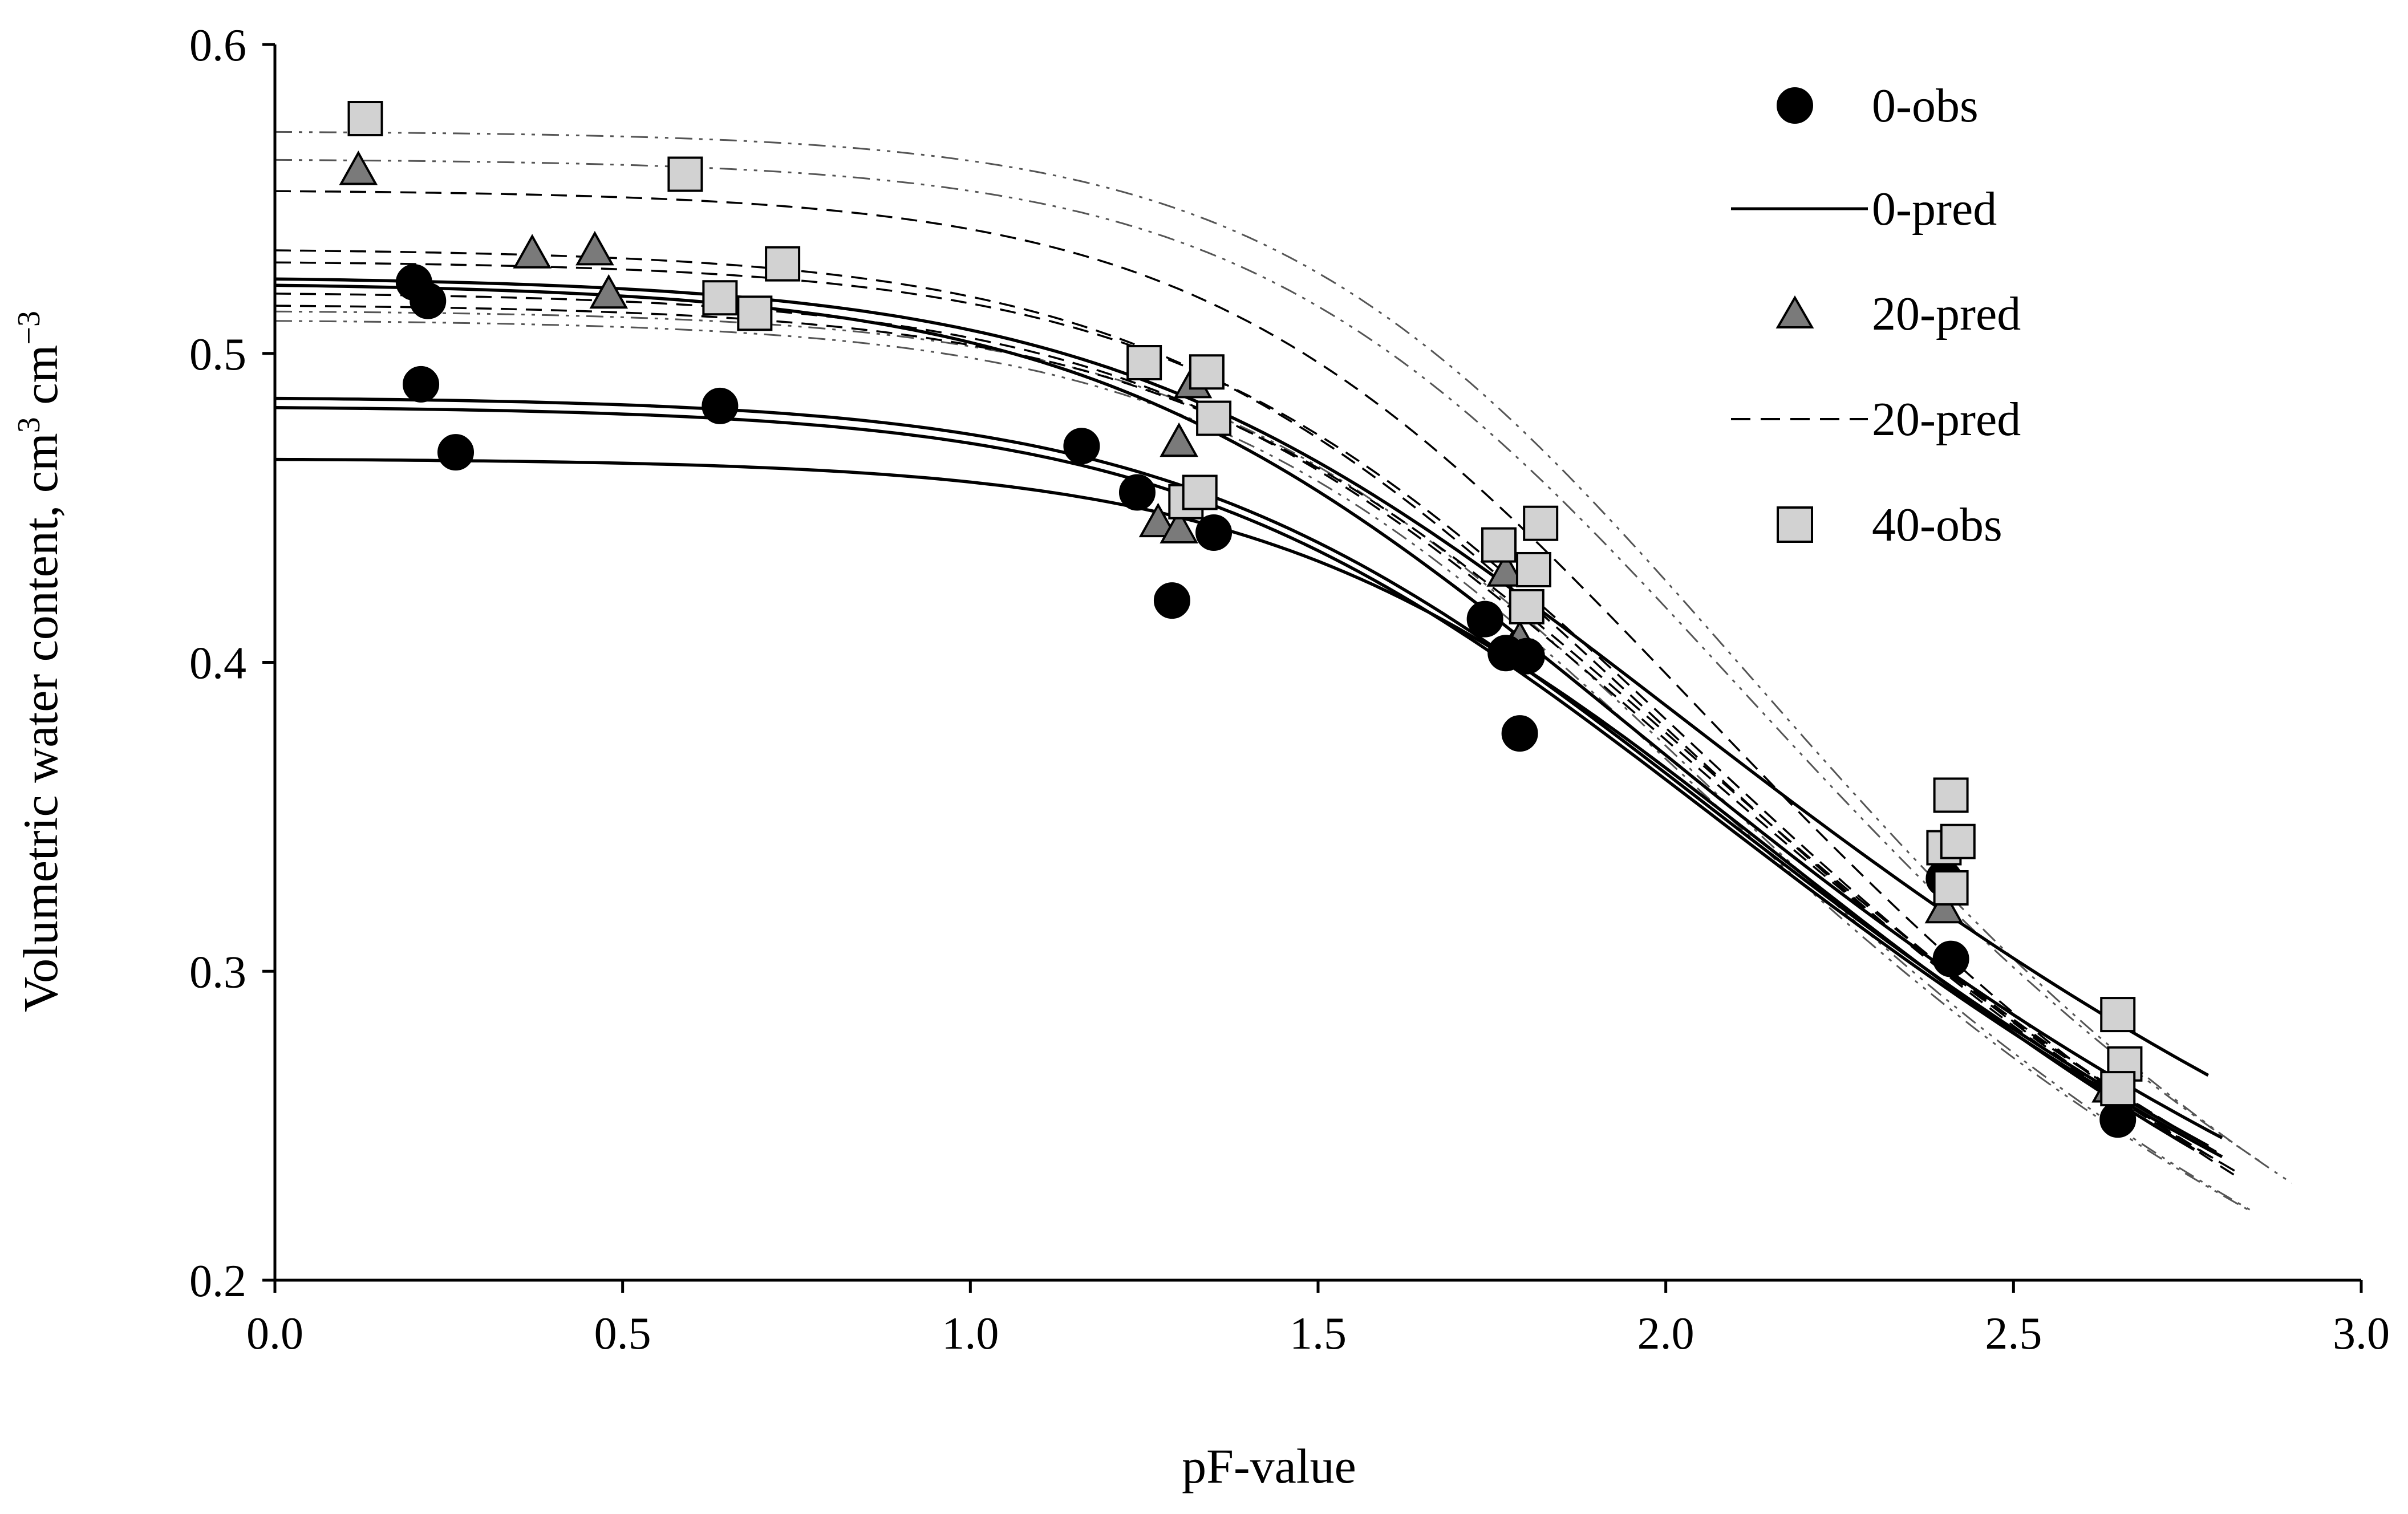 The width and height of the screenshot is (2408, 1514). Describe the element at coordinates (2013, 1334) in the screenshot. I see `x-tick-label: 2.5` at that location.